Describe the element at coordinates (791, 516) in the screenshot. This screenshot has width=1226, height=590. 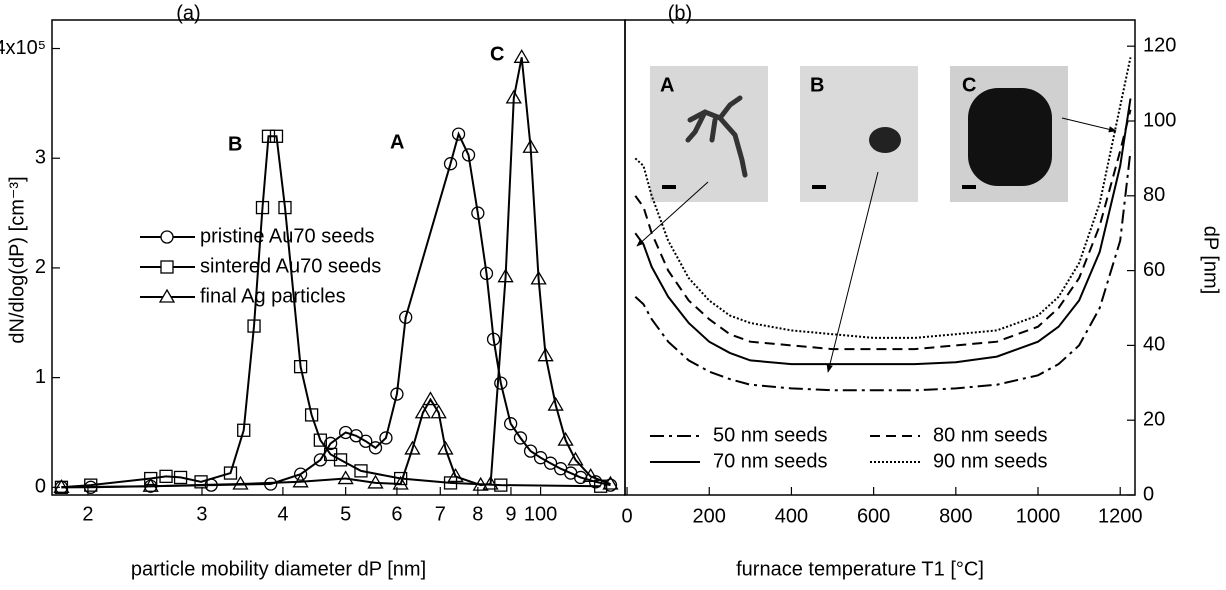
I see `x-tick-label: 400` at that location.